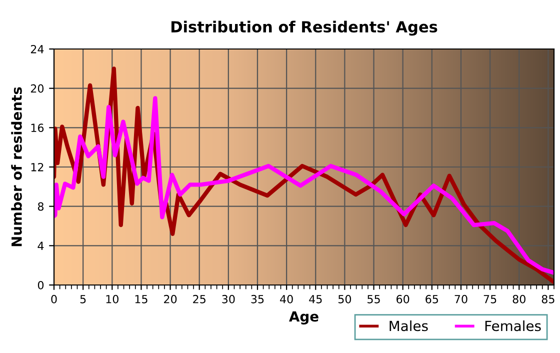 This screenshot has width=560, height=353. Describe the element at coordinates (199, 299) in the screenshot. I see `x-tick-label: 25` at that location.